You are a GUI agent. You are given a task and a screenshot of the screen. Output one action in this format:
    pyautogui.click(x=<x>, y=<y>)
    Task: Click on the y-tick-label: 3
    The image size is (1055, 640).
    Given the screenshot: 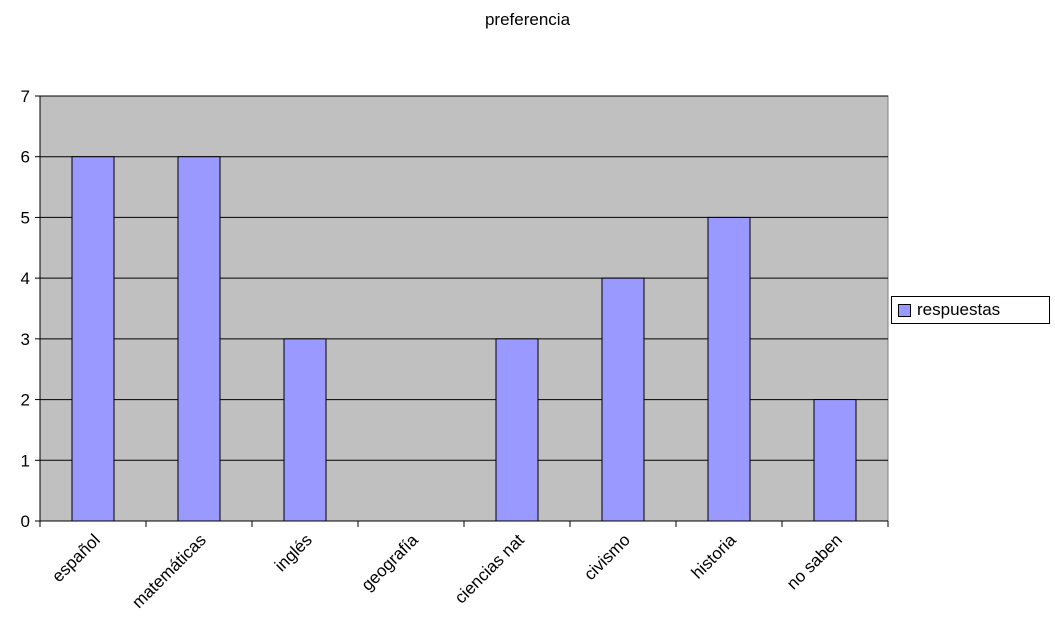 What is the action you would take?
    pyautogui.click(x=25, y=339)
    